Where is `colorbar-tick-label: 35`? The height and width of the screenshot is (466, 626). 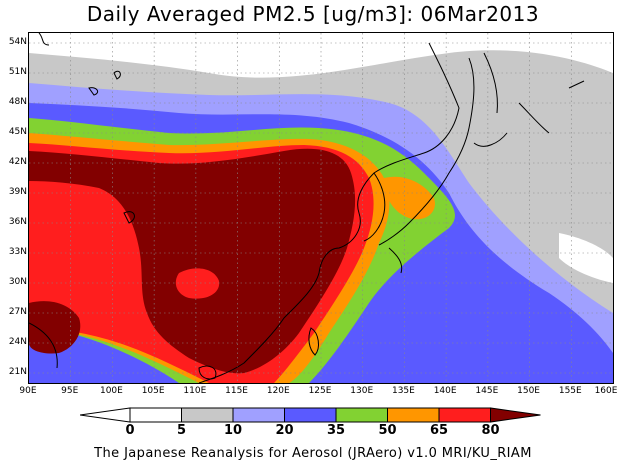 colorbar-tick-label: 35 is located at coordinates (336, 430).